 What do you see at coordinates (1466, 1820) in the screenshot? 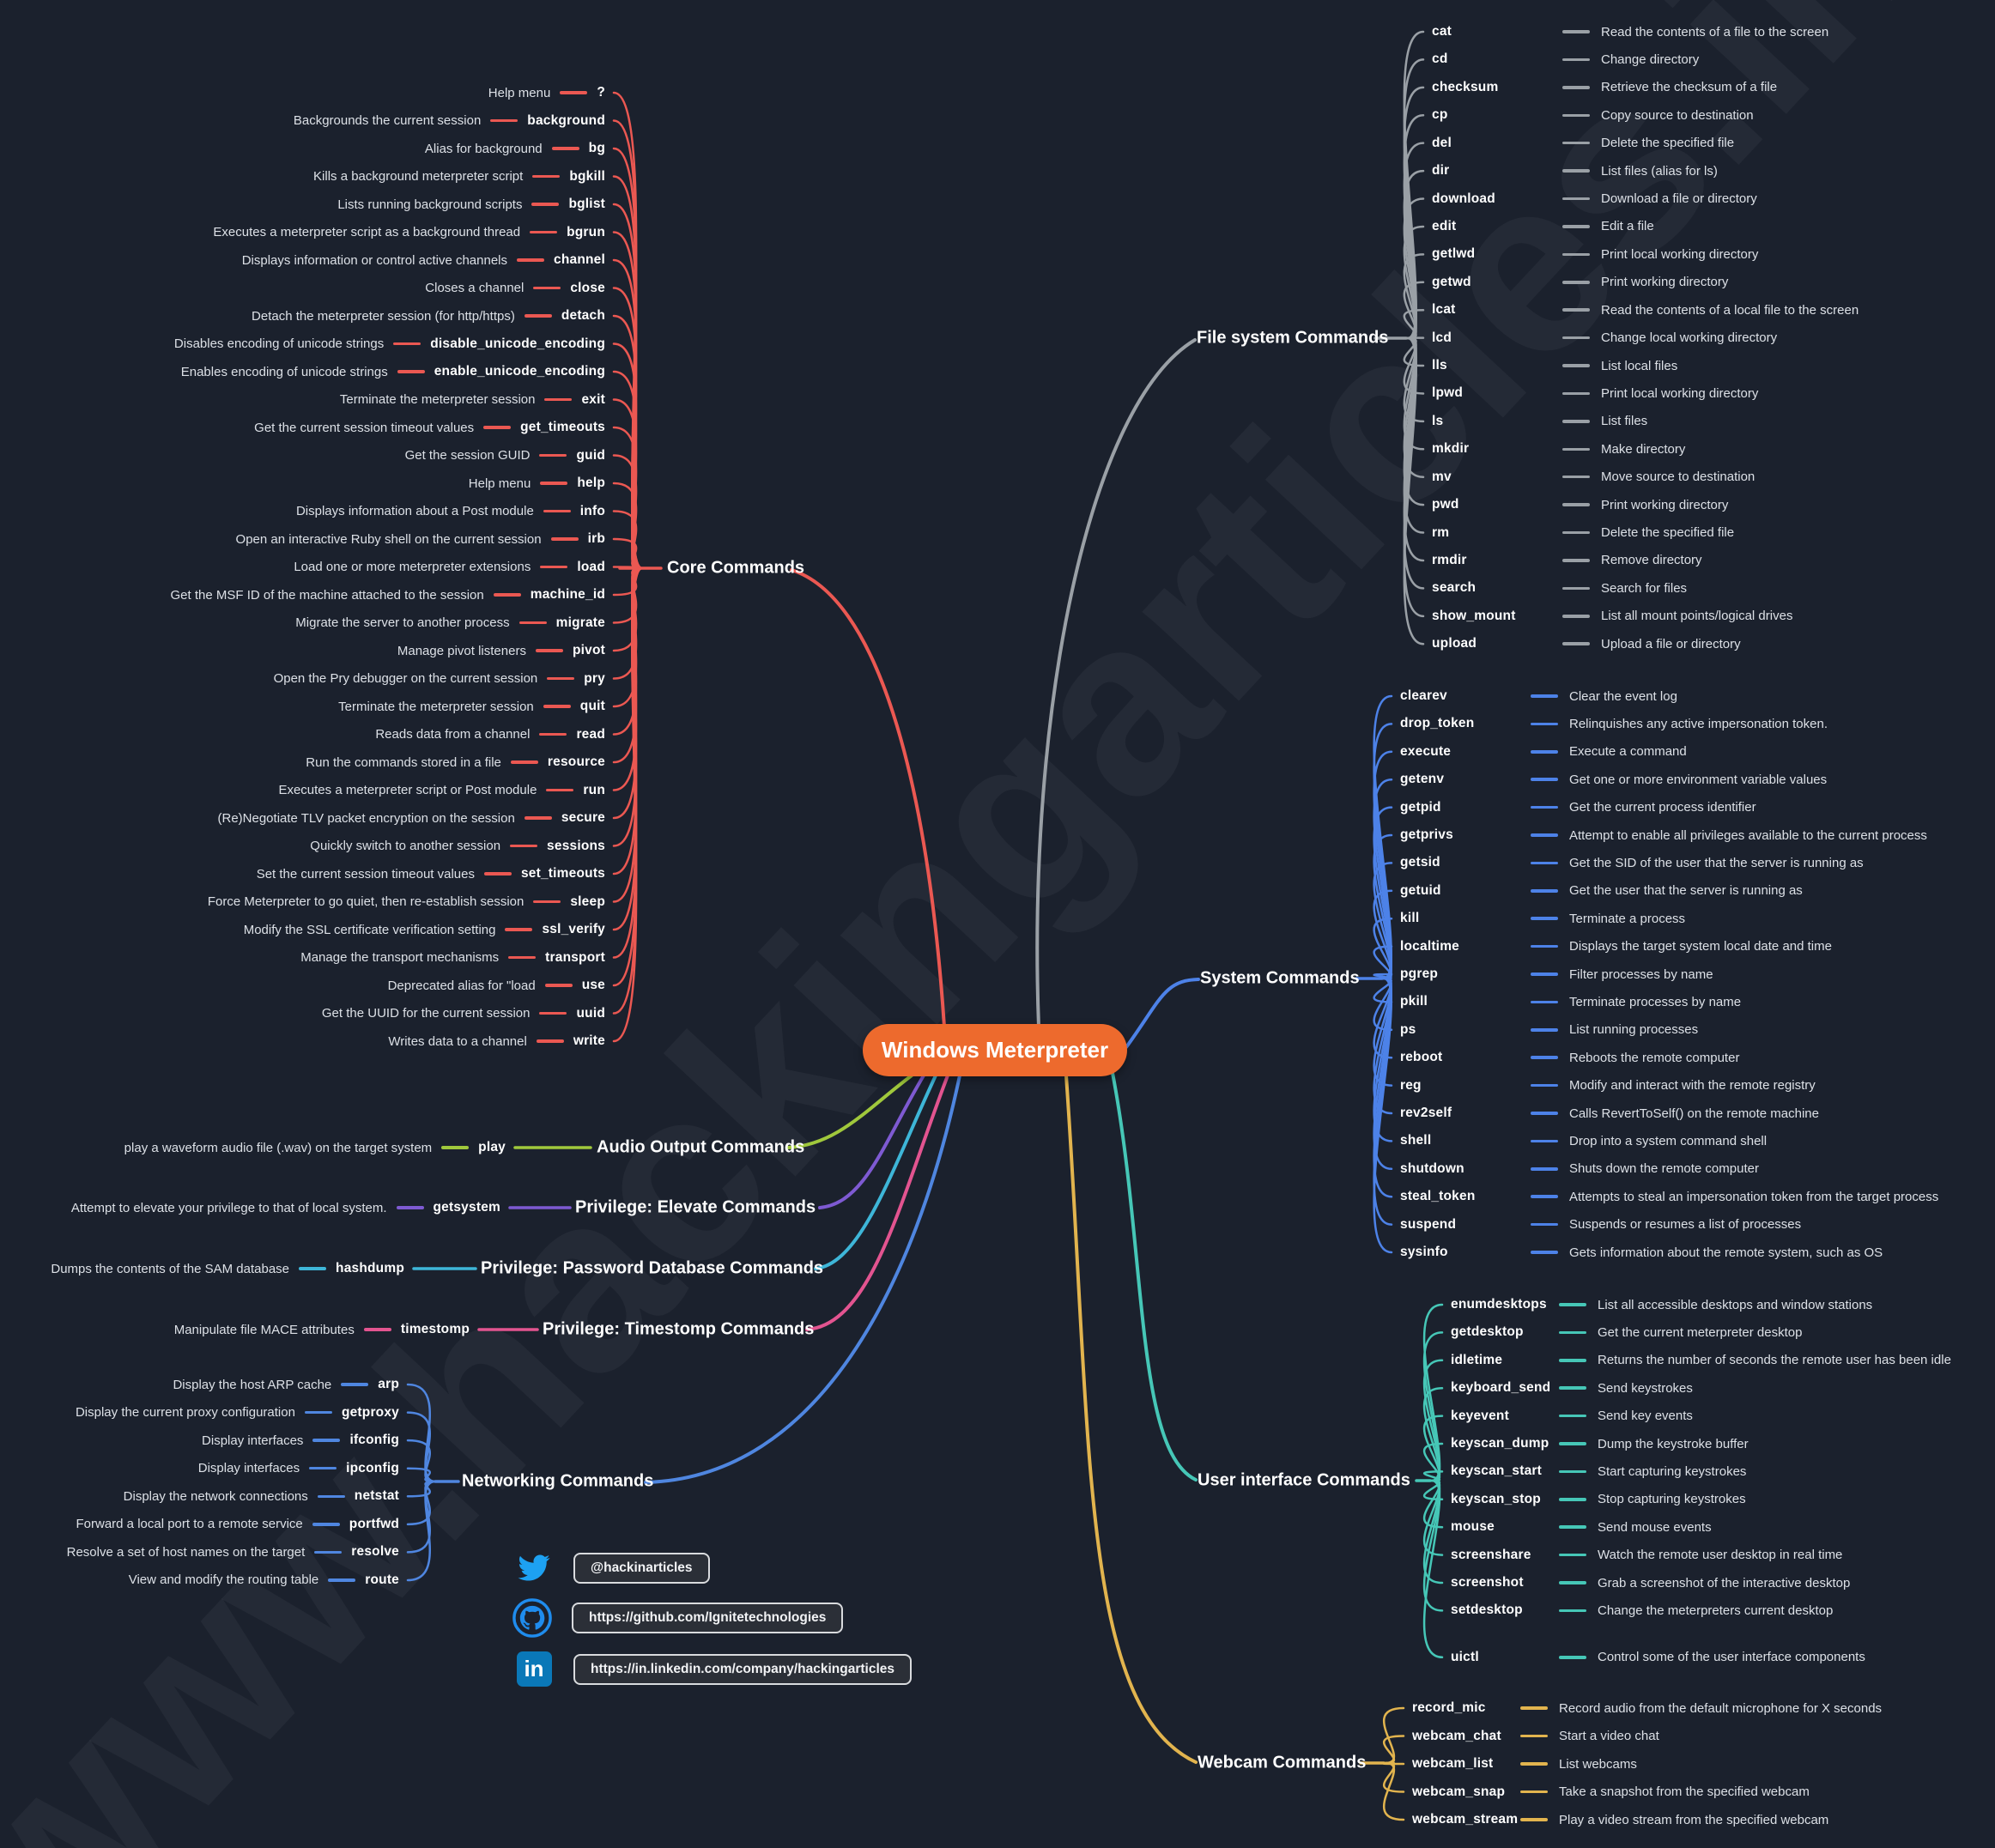
I see `command-name: webcam_stream` at bounding box center [1466, 1820].